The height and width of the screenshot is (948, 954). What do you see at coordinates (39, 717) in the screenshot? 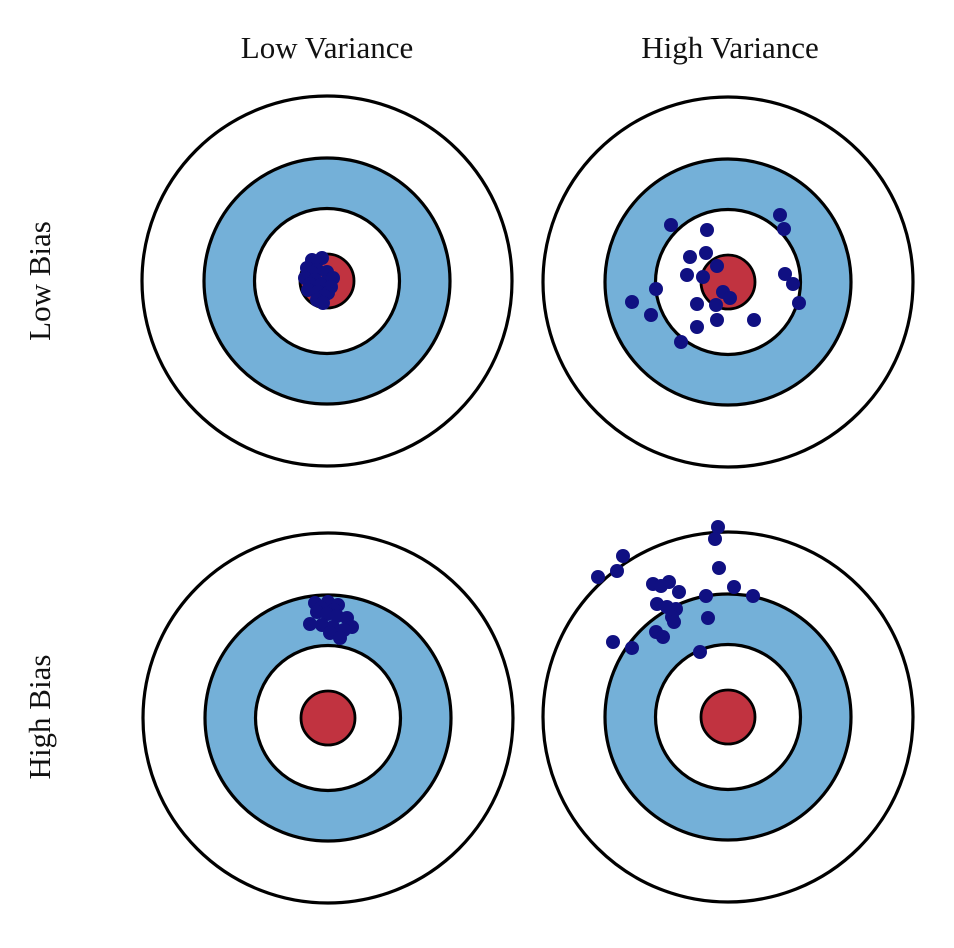
I see `row-title-high-bias: High Bias` at bounding box center [39, 717].